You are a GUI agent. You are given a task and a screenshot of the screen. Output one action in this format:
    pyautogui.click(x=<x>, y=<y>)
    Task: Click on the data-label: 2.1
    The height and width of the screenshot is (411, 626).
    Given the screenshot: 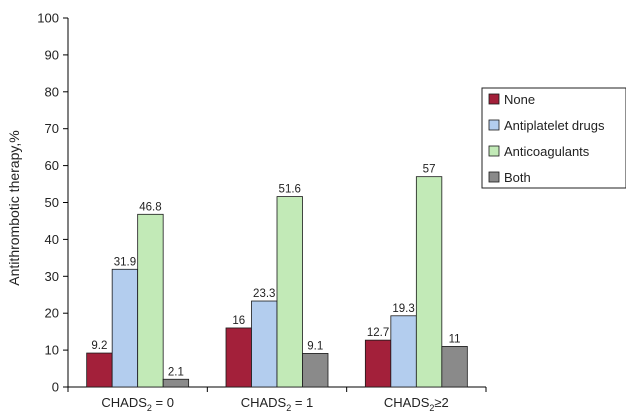 What is the action you would take?
    pyautogui.click(x=176, y=372)
    